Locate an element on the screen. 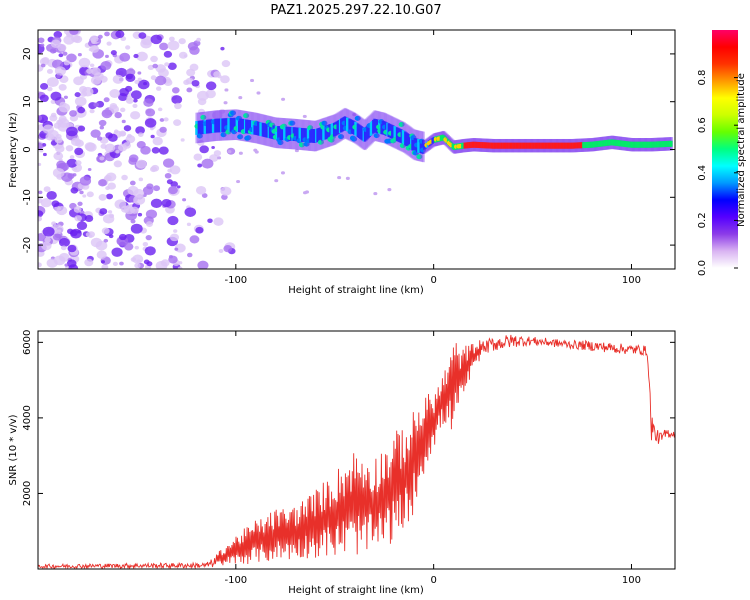 The height and width of the screenshot is (600, 750). spectrogram-y-tick-label: 20 is located at coordinates (27, 54).